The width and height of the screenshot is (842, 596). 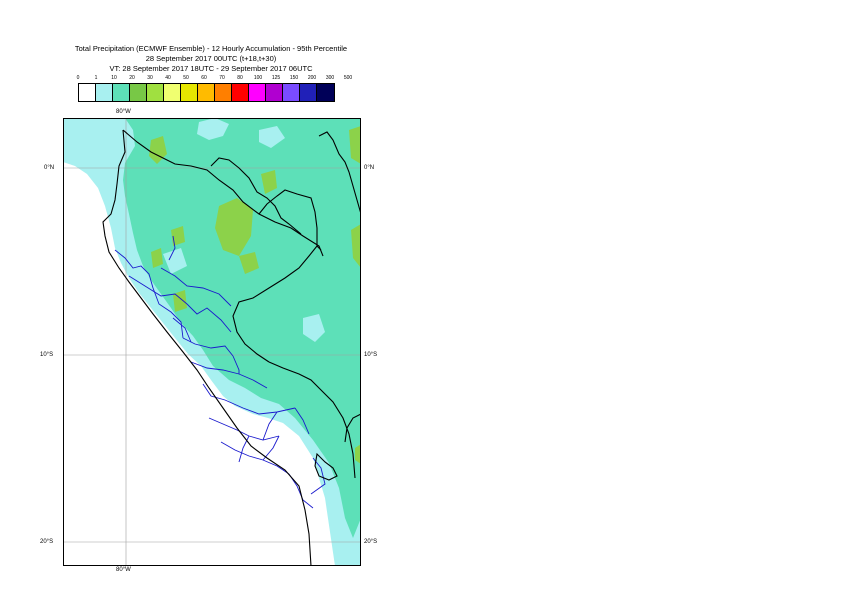 What do you see at coordinates (211, 58) in the screenshot?
I see `base-time: 28 September 2017 00UTC (t+18,t+30)` at bounding box center [211, 58].